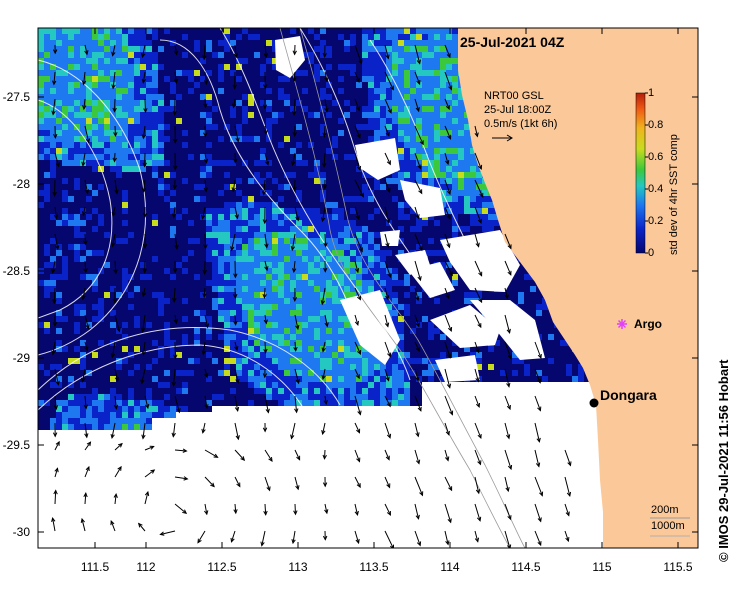 The height and width of the screenshot is (592, 739). Describe the element at coordinates (21, 532) in the screenshot. I see `lat-tick-label: -30` at that location.